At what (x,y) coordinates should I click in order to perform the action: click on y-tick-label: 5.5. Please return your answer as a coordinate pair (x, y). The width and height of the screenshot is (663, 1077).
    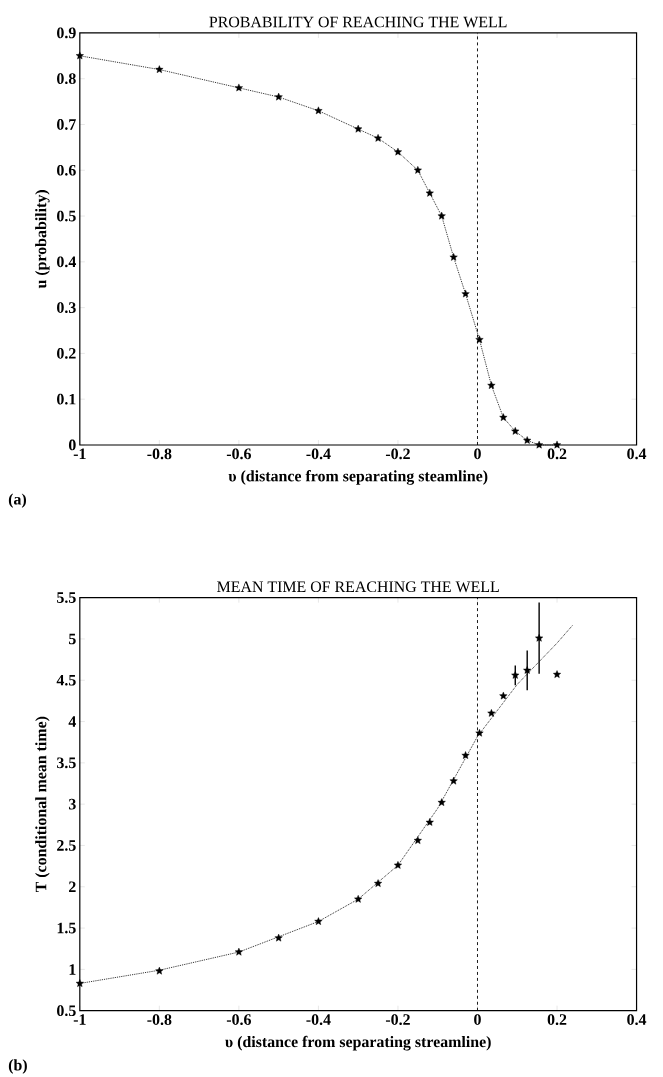
    Looking at the image, I should click on (66, 597).